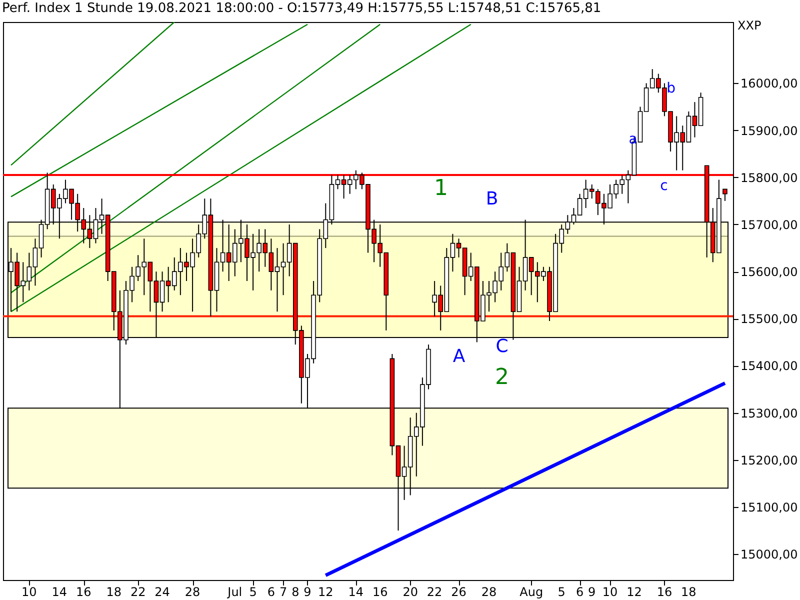 Image resolution: width=800 pixels, height=600 pixels. I want to click on x-tick-label: Aug, so click(532, 592).